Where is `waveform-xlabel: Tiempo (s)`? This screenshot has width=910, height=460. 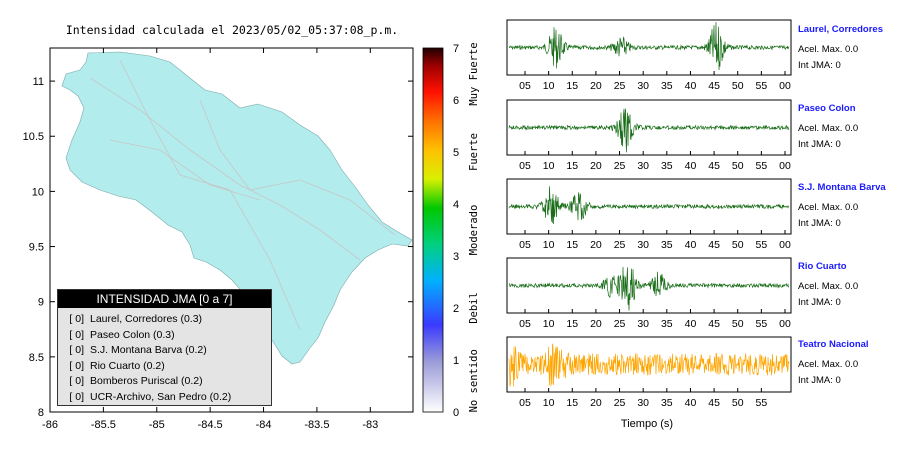 waveform-xlabel: Tiempo (s) is located at coordinates (647, 424).